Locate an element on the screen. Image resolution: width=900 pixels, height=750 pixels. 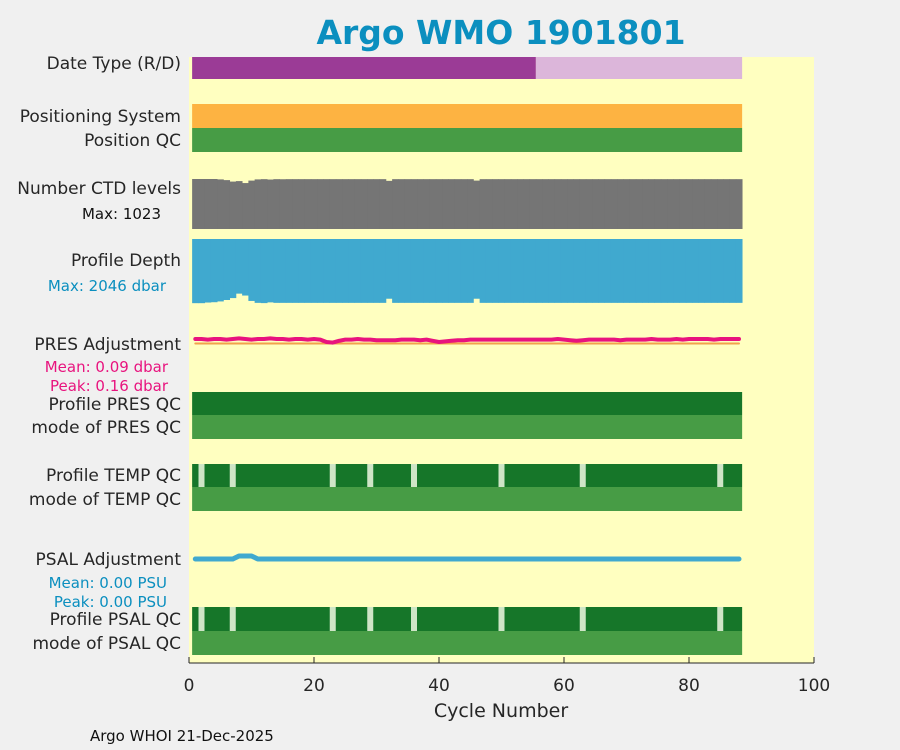
label-profile-depth: Profile Depth is located at coordinates (126, 261).